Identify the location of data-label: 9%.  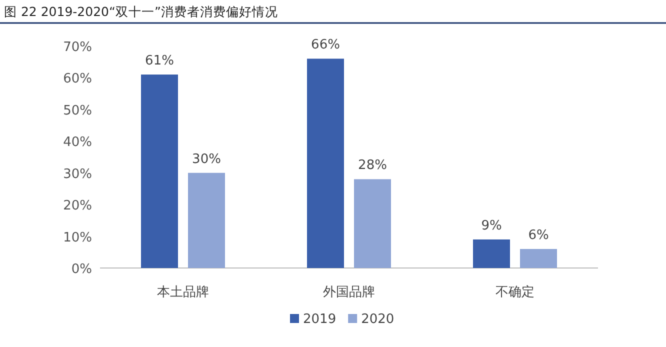
(491, 226).